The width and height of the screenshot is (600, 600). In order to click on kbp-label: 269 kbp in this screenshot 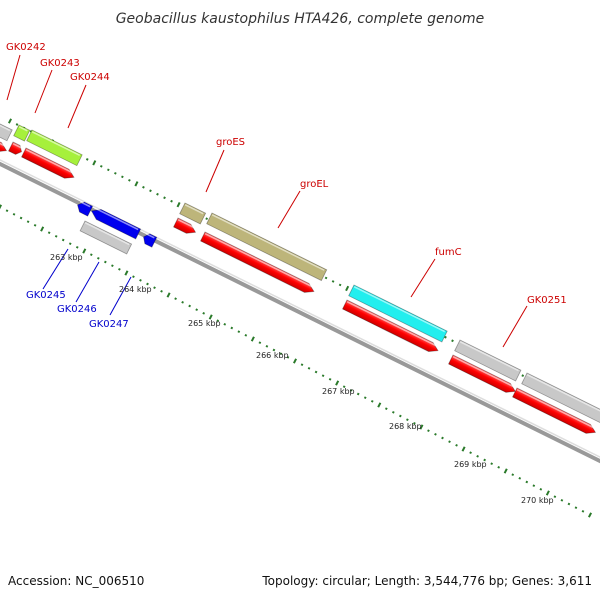, I will do `click(470, 464)`.